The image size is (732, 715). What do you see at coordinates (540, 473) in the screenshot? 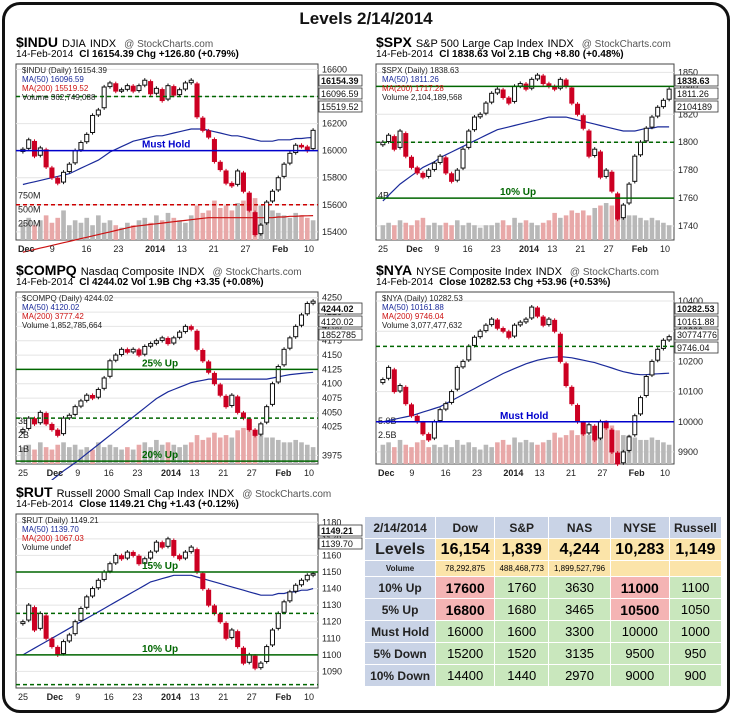
I see `x-tick-label: 13` at bounding box center [540, 473].